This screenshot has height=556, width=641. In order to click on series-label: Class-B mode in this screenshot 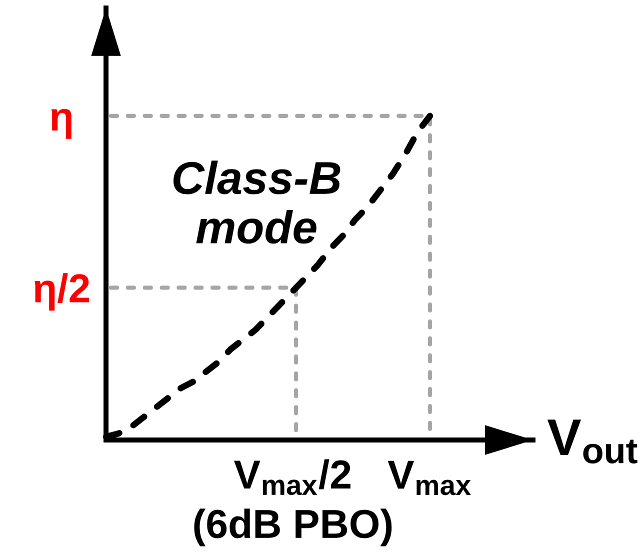, I will do `click(256, 202)`.